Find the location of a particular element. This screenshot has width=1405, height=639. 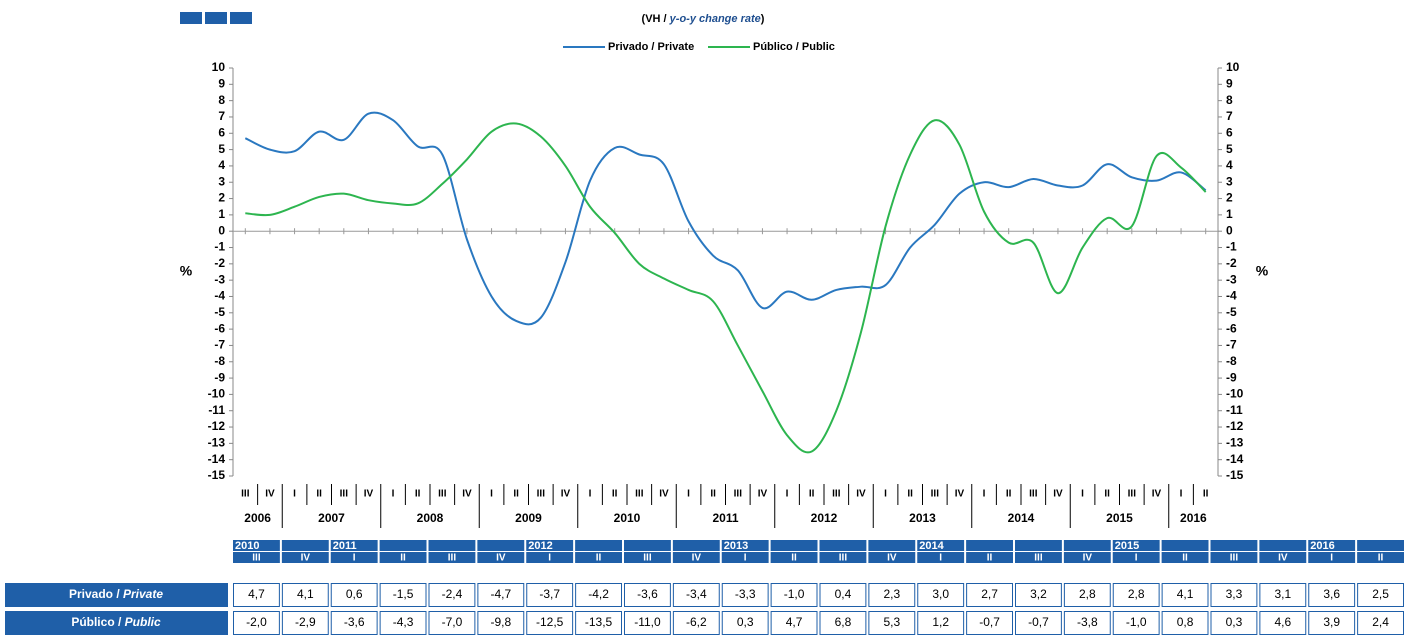

y2-tick-label: -8 is located at coordinates (1231, 361).